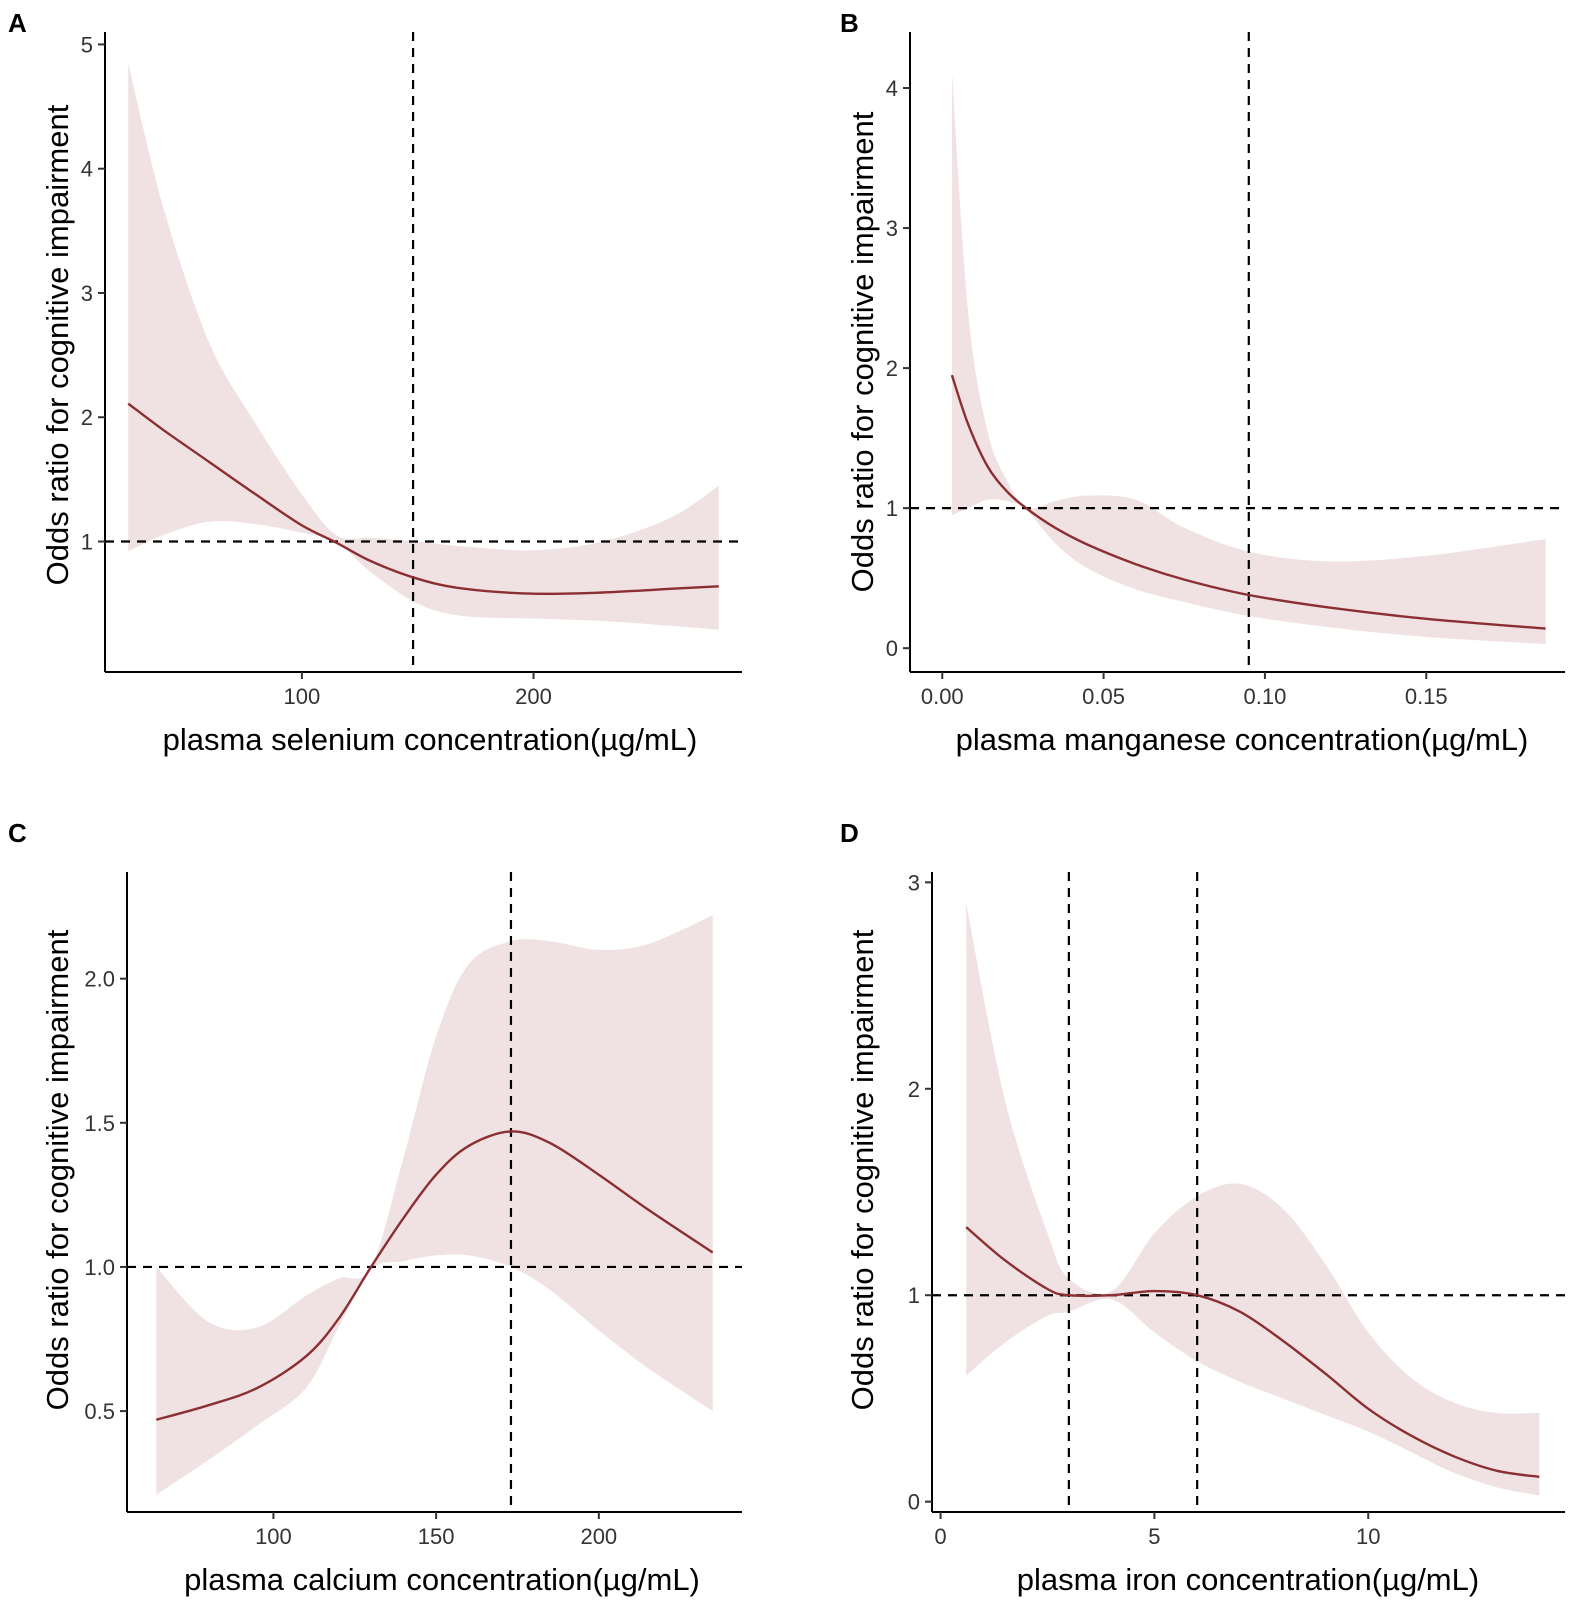 Image resolution: width=1595 pixels, height=1609 pixels. Describe the element at coordinates (862, 1169) in the screenshot. I see `panel-d-y-axis-title: Odds ratio for cognitive impairment` at that location.